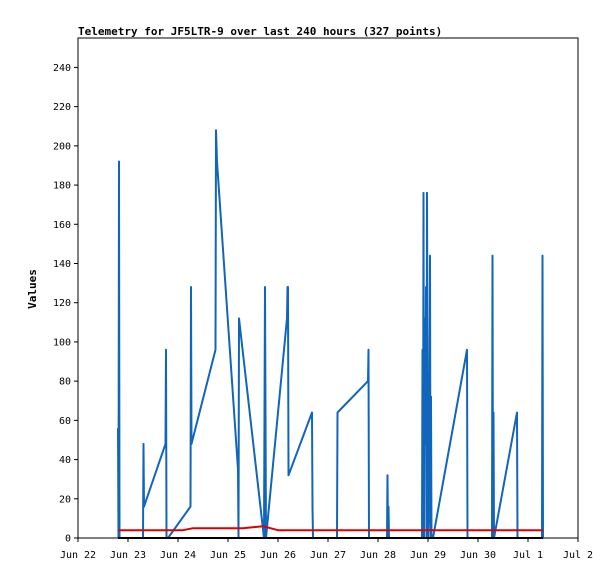 The image size is (615, 579). Describe the element at coordinates (428, 555) in the screenshot. I see `x-tick-label: Jun 29` at that location.